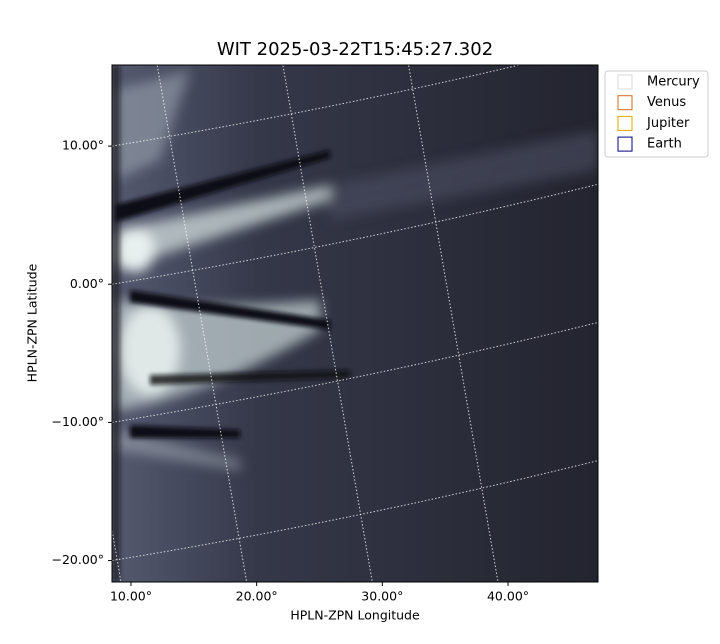 Image resolution: width=720 pixels, height=644 pixels. Describe the element at coordinates (355, 615) in the screenshot. I see `x-axis-label: HPLN-ZPN Longitude` at that location.